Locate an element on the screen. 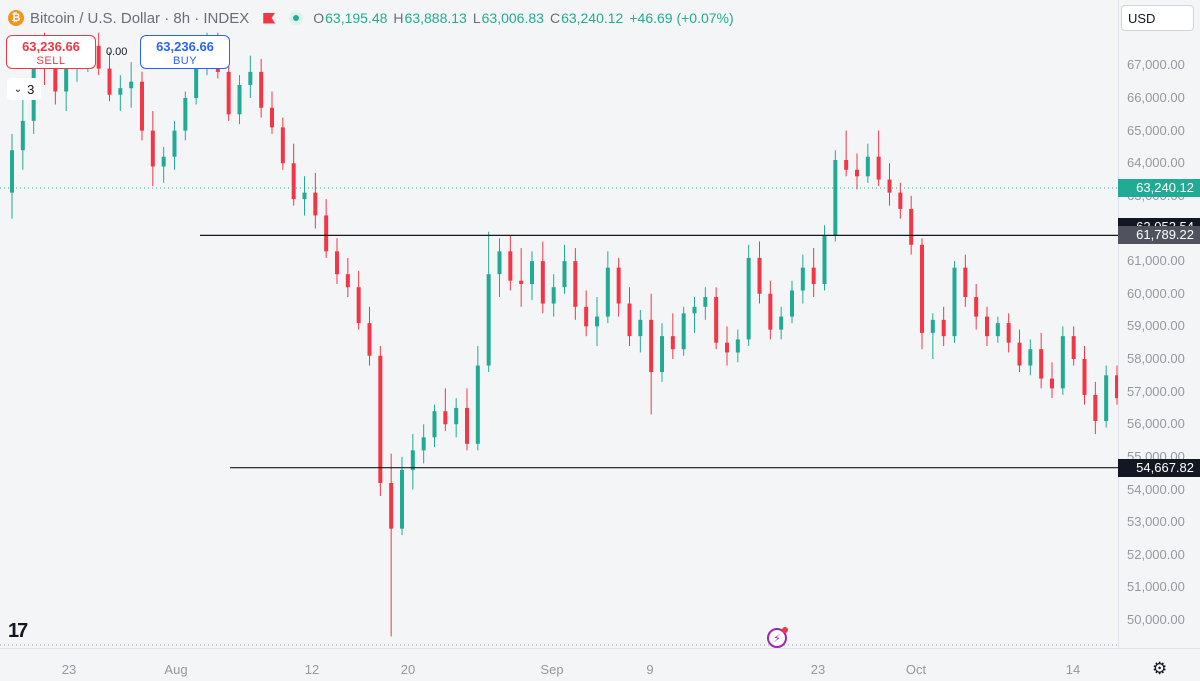 This screenshot has height=681, width=1200. time-tick-label: 14 is located at coordinates (1073, 669).